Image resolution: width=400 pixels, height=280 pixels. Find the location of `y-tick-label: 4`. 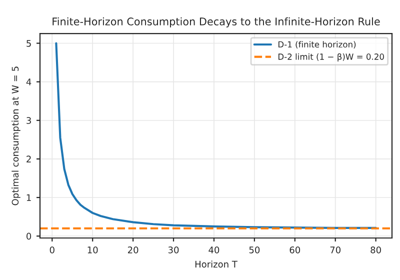

y-tick-label: 4 is located at coordinates (29, 82).